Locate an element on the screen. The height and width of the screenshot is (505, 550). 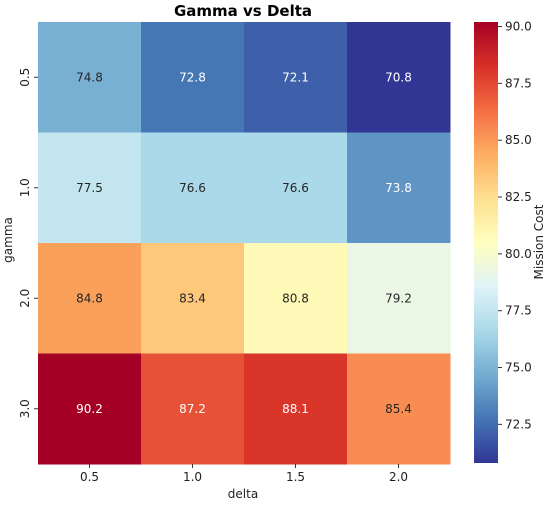
cell-value-label: 84.8 is located at coordinates (89, 298).